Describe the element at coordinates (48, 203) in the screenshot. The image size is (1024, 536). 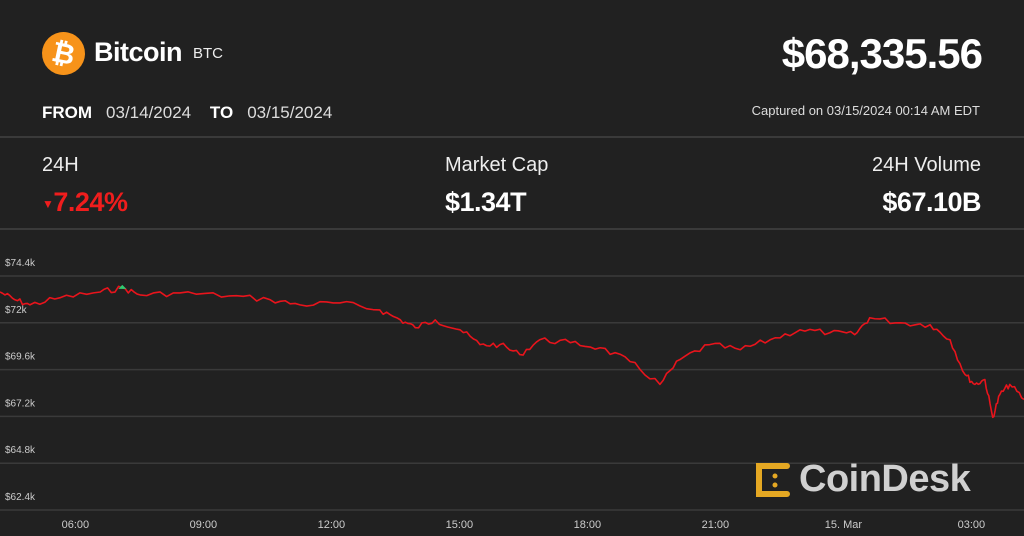
I see `caret-down-icon: ▼` at that location.